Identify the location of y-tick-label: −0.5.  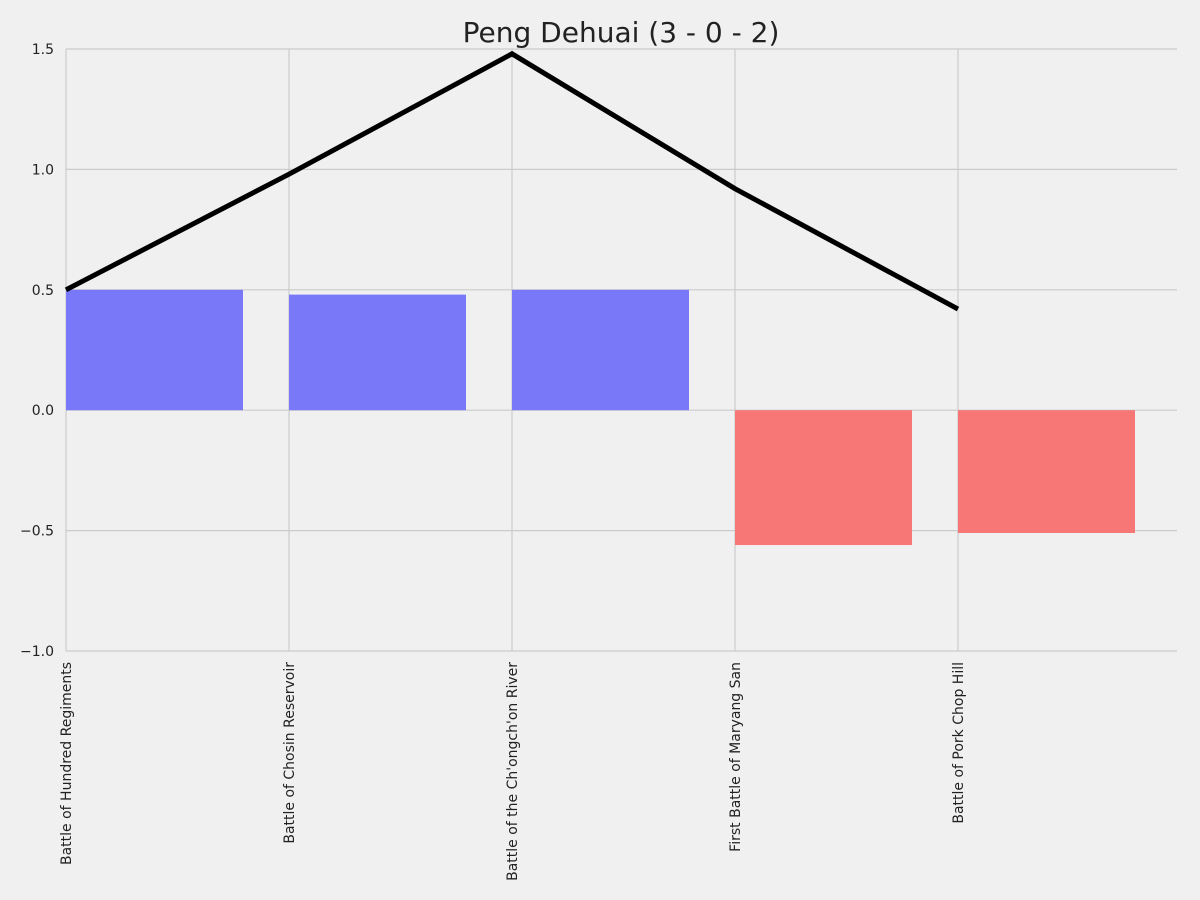
(37, 532).